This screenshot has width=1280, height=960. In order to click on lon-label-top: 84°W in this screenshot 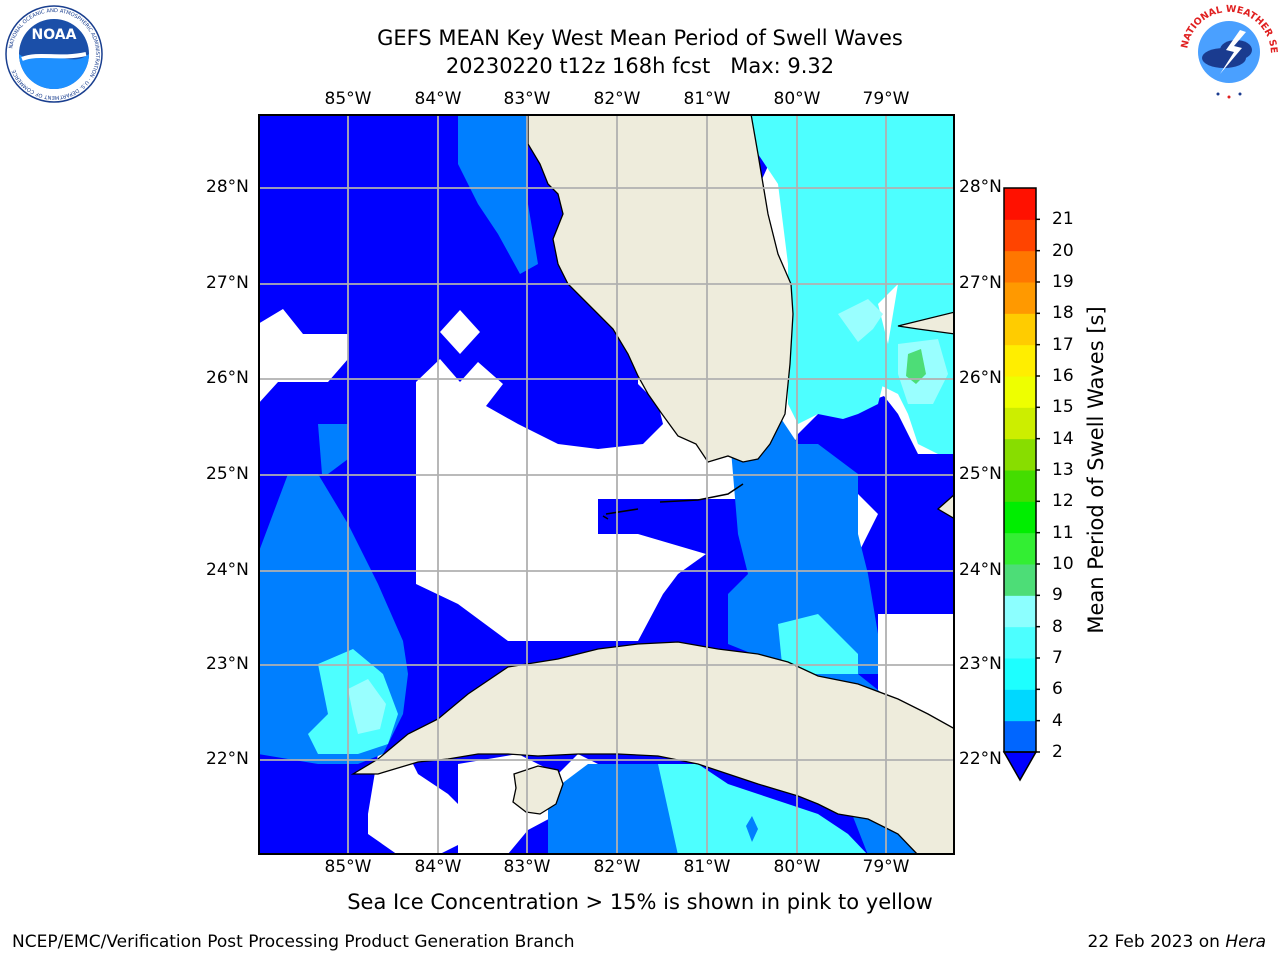, I will do `click(438, 99)`.